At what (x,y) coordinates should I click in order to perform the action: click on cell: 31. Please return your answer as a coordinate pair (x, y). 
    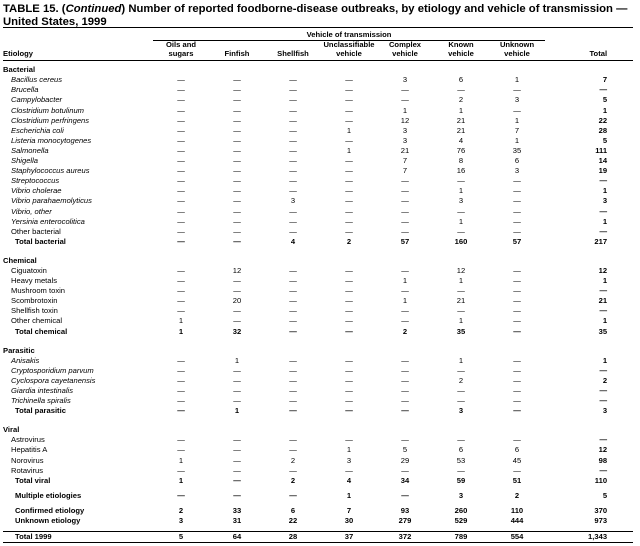
    Looking at the image, I should click on (237, 521).